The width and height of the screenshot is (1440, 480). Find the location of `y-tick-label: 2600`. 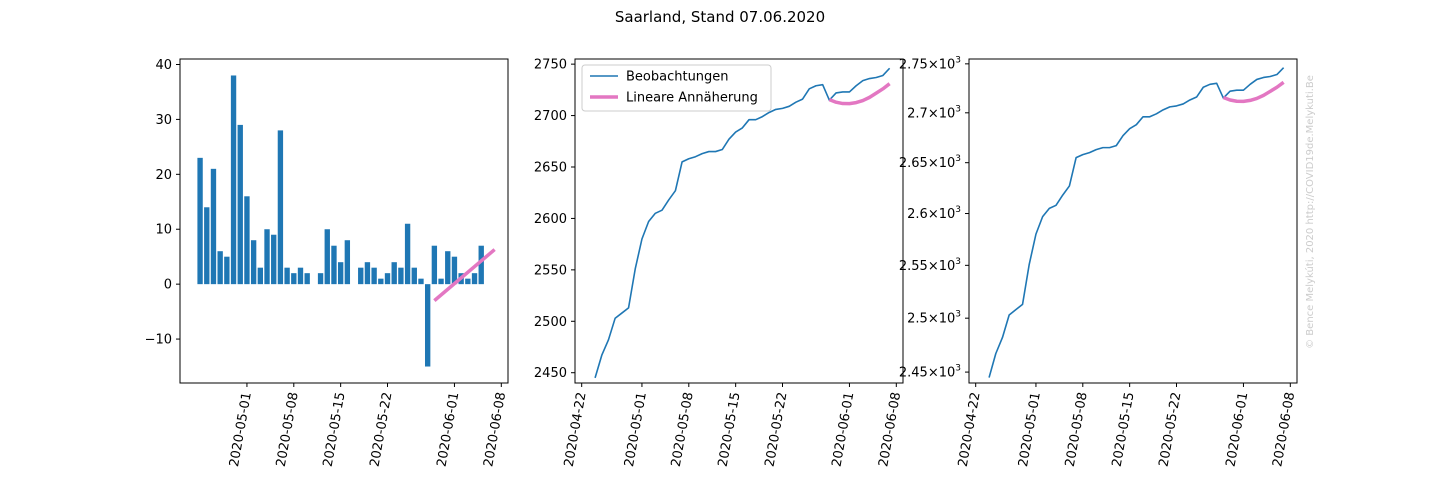

y-tick-label: 2600 is located at coordinates (550, 219).